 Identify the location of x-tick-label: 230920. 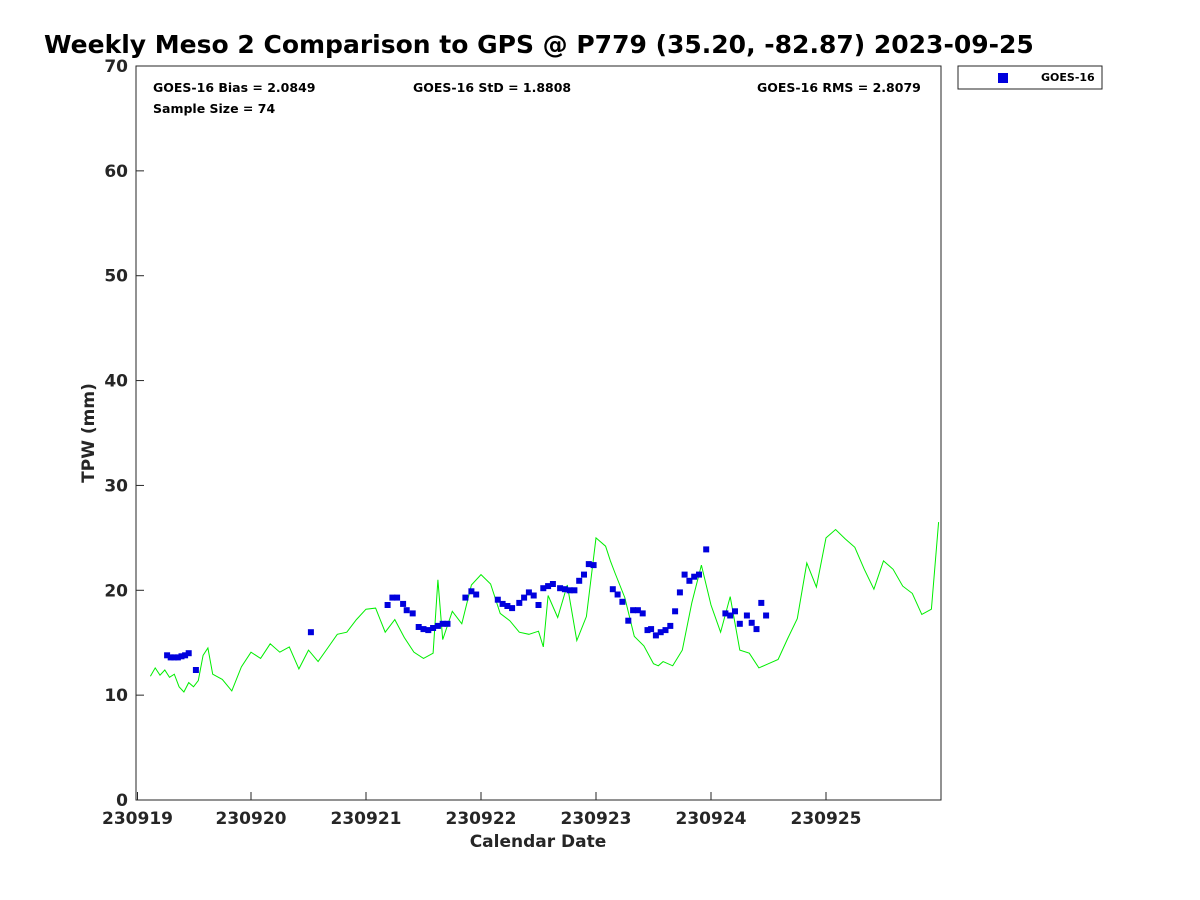
(251, 819).